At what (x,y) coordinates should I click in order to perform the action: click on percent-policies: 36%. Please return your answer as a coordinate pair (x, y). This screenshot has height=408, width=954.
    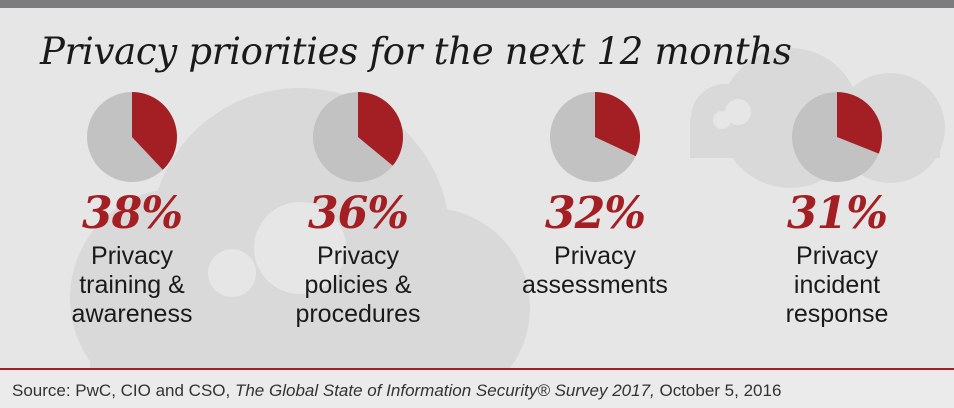
    Looking at the image, I should click on (358, 213).